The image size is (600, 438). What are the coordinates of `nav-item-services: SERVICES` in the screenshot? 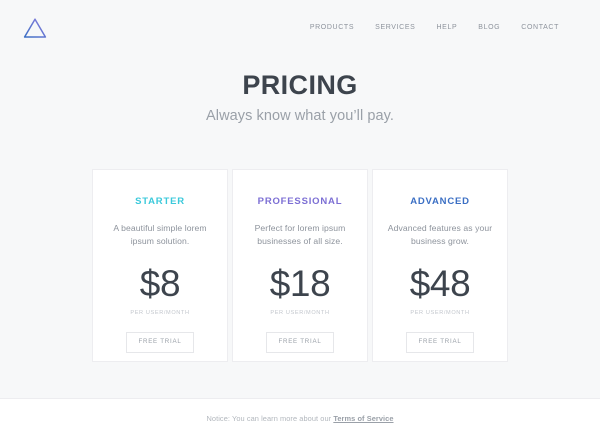 It's located at (395, 27).